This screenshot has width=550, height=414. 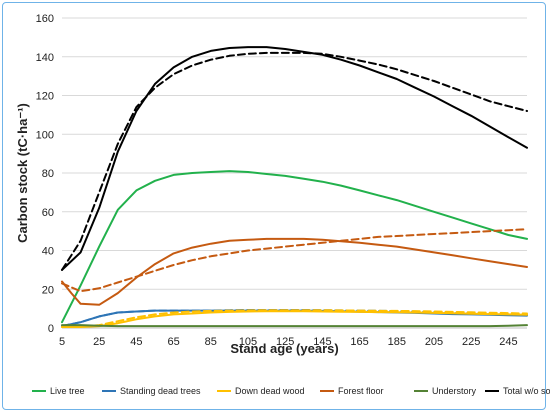 What do you see at coordinates (359, 342) in the screenshot?
I see `x-tick-label: 165` at bounding box center [359, 342].